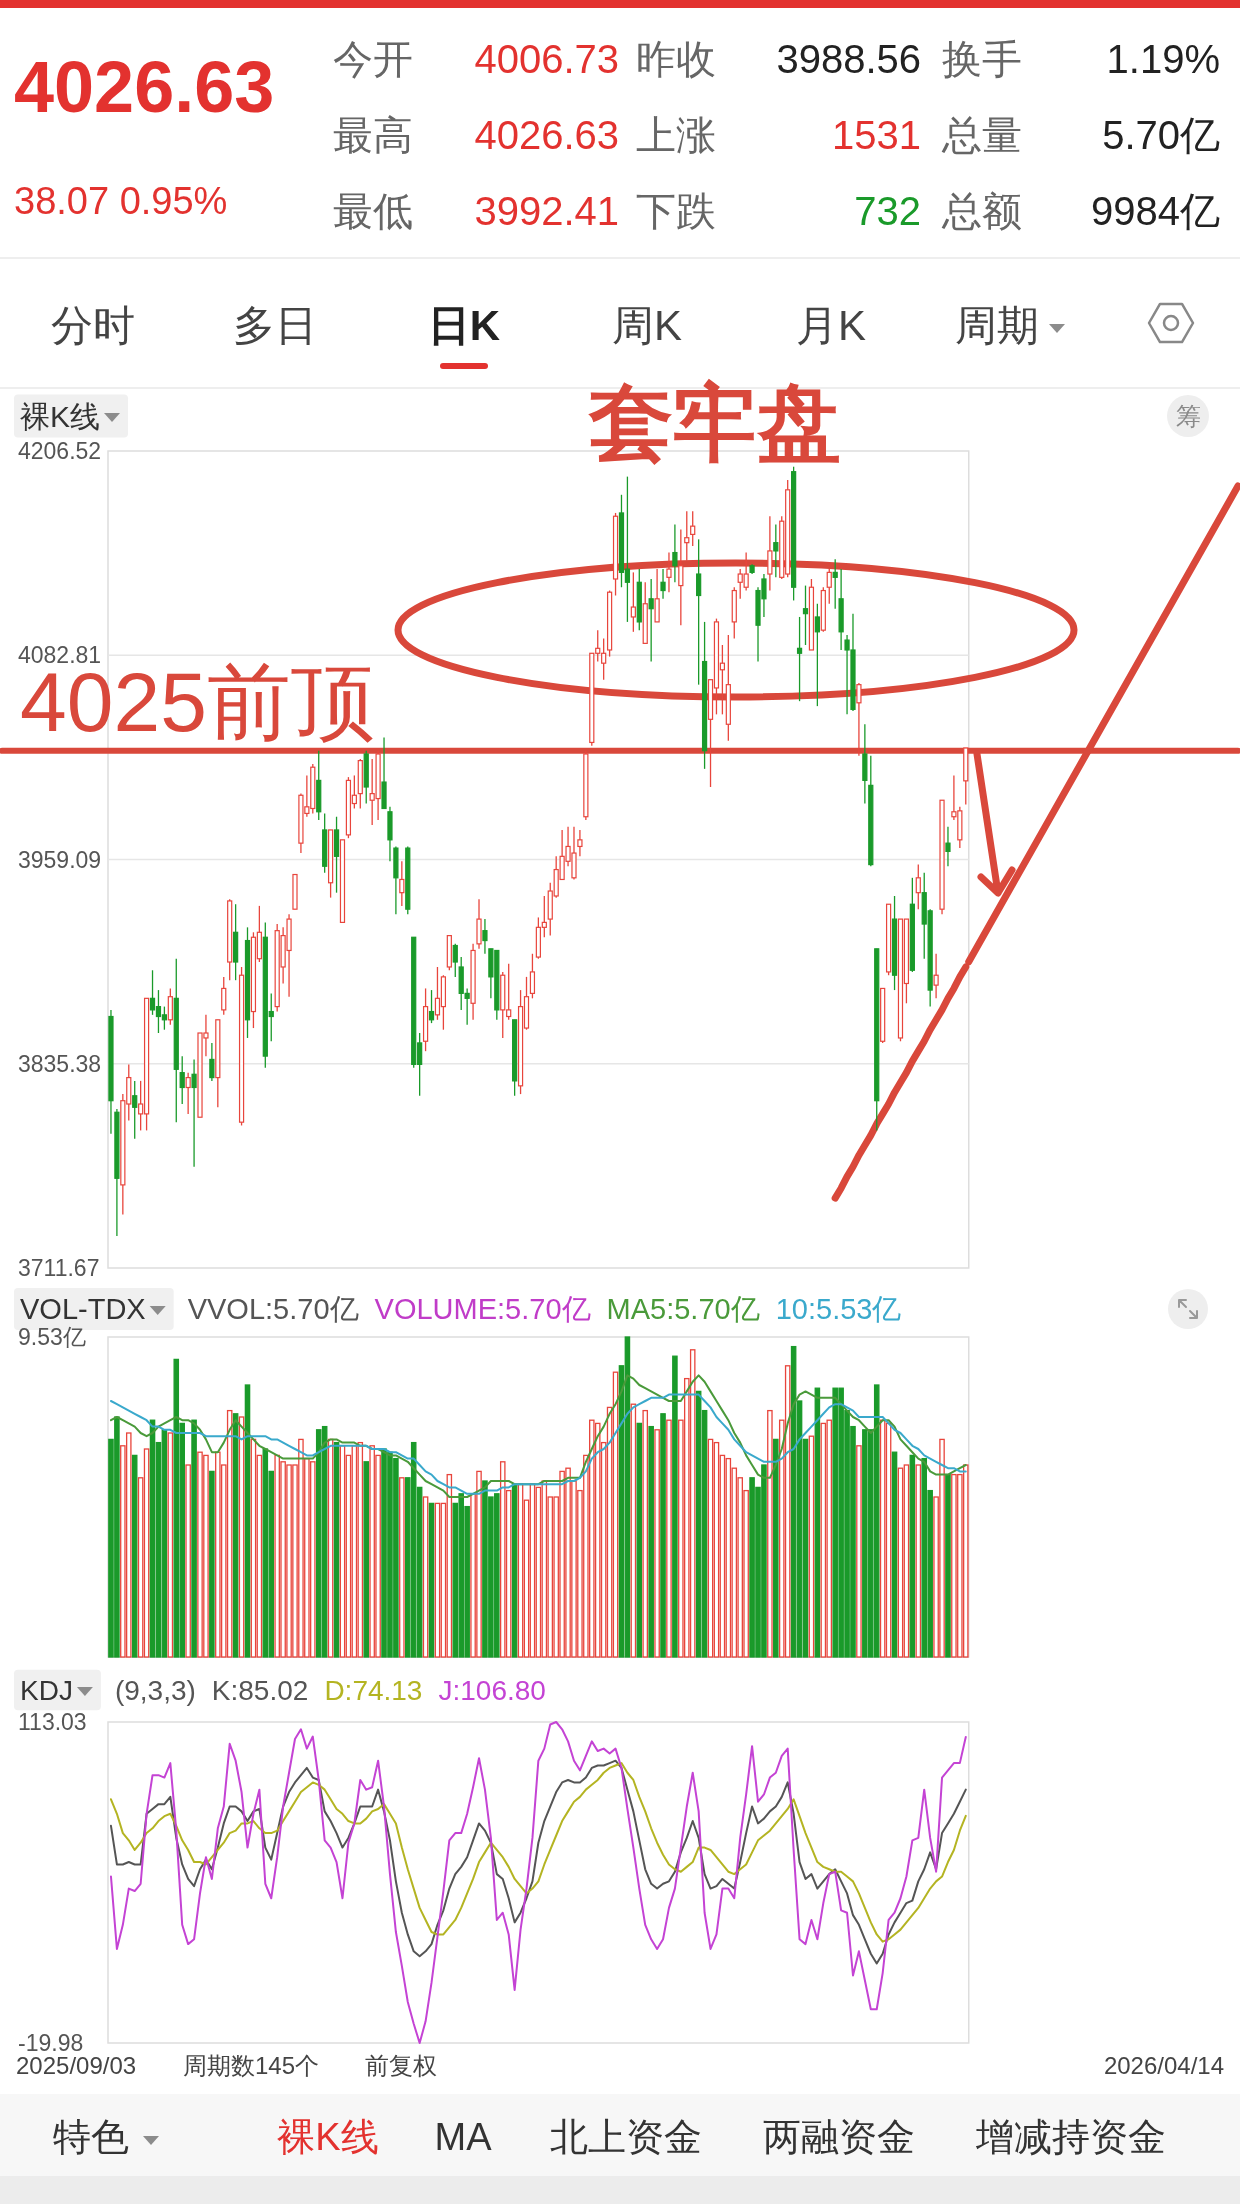 The height and width of the screenshot is (2204, 1240). What do you see at coordinates (373, 1691) in the screenshot?
I see `text: D:74.13` at bounding box center [373, 1691].